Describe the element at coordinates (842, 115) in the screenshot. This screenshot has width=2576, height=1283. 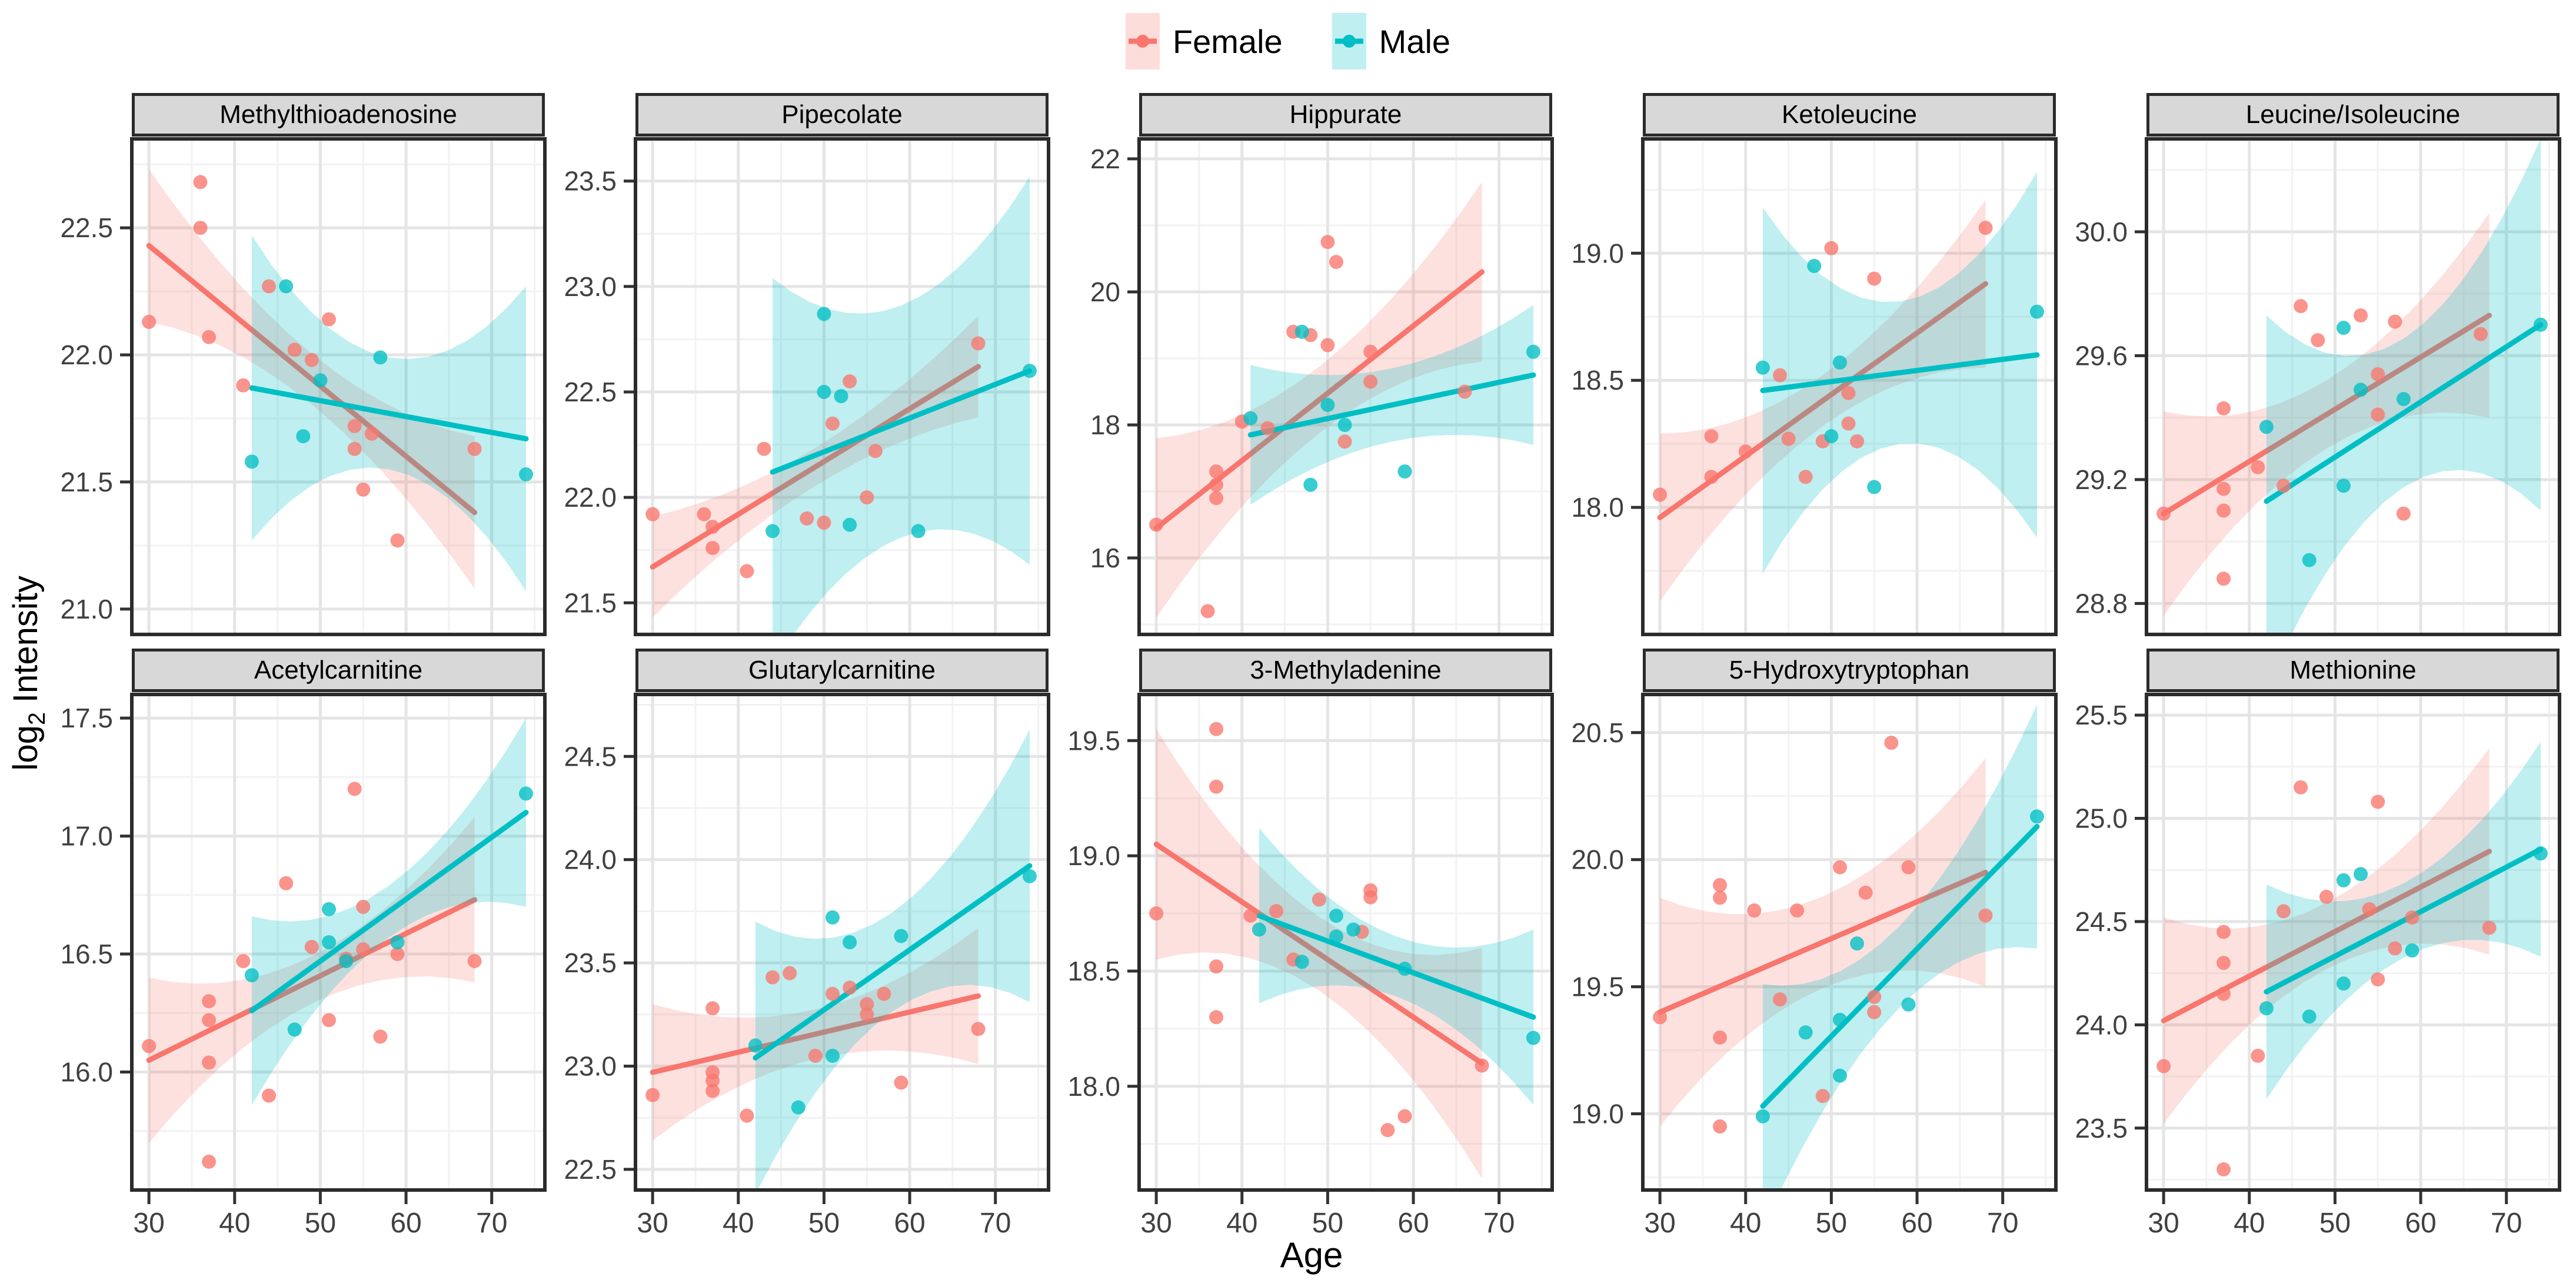
I see `facet-strip: Pipecolate` at that location.